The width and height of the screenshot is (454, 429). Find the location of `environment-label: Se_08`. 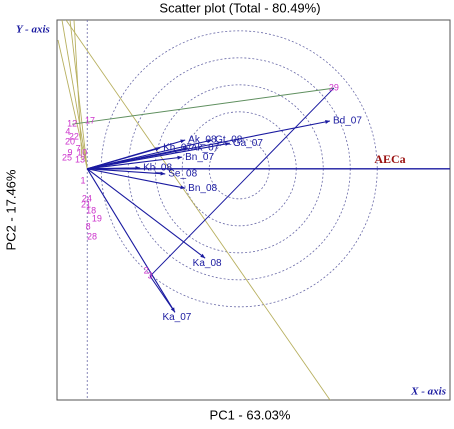

environment-label: Se_08 is located at coordinates (182, 174).